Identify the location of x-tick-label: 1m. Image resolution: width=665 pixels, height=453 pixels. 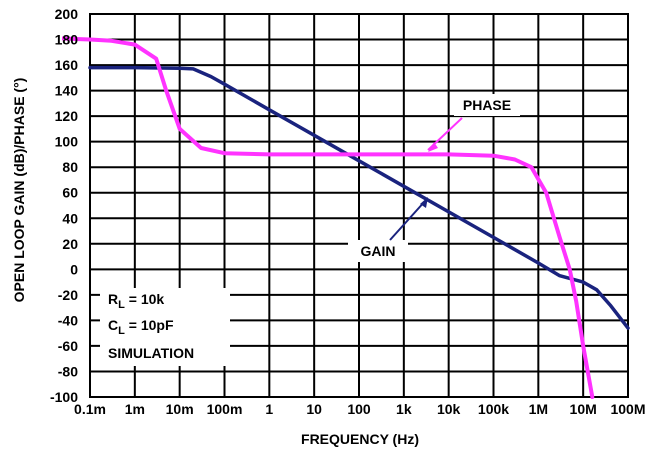
(135, 409).